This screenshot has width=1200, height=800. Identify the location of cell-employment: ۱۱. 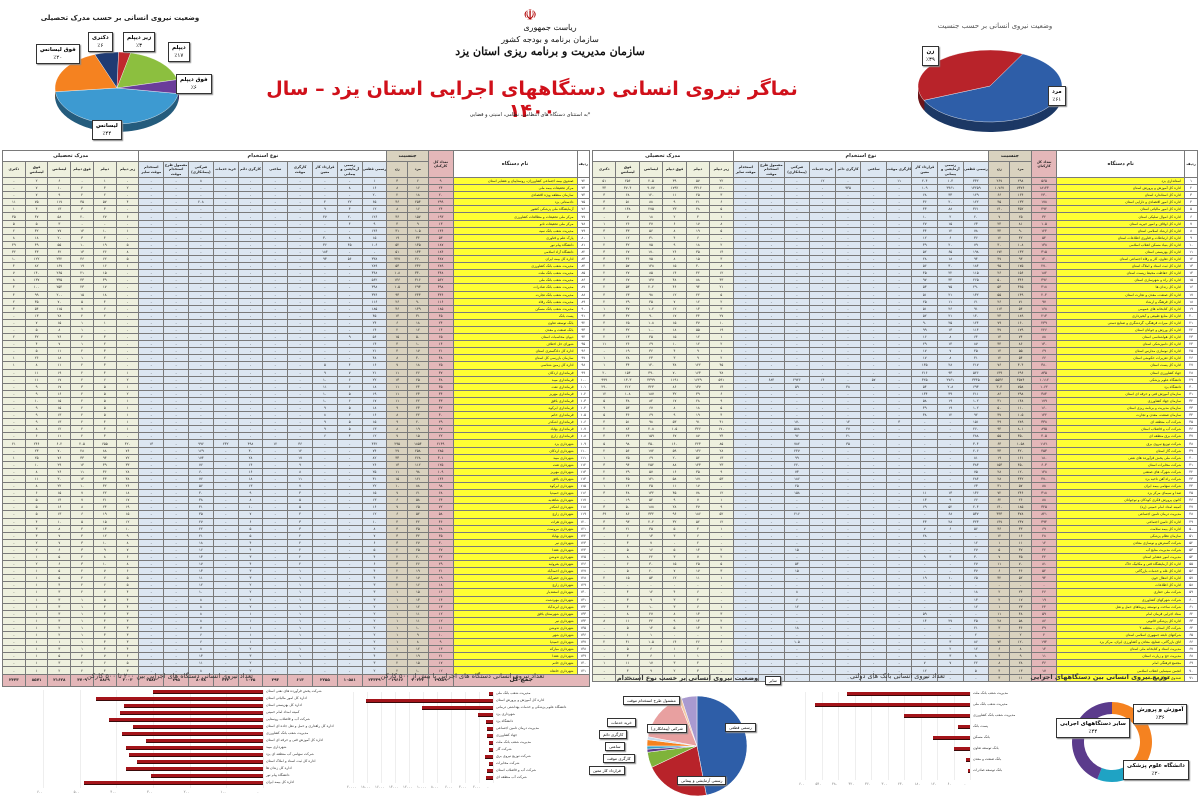
(201, 578).